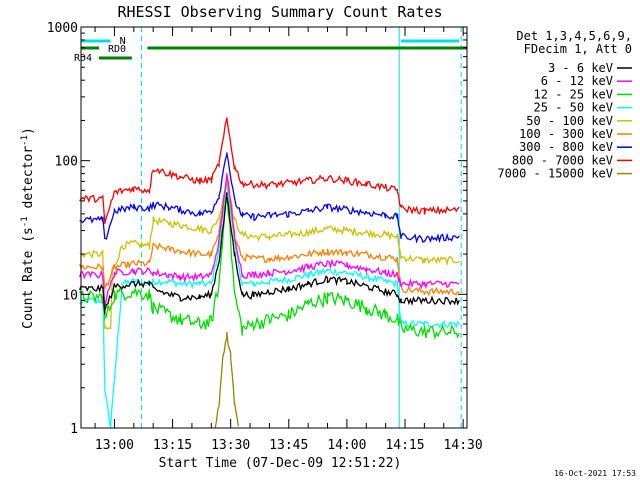 The height and width of the screenshot is (480, 640). I want to click on legend-entry-label: 100 - 300 keV, so click(566, 134).